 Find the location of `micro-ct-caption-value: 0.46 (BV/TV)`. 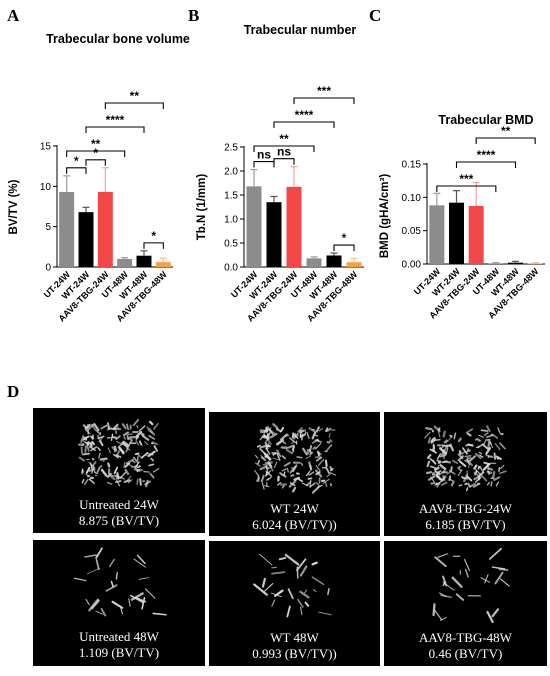

micro-ct-caption-value: 0.46 (BV/TV) is located at coordinates (466, 653).